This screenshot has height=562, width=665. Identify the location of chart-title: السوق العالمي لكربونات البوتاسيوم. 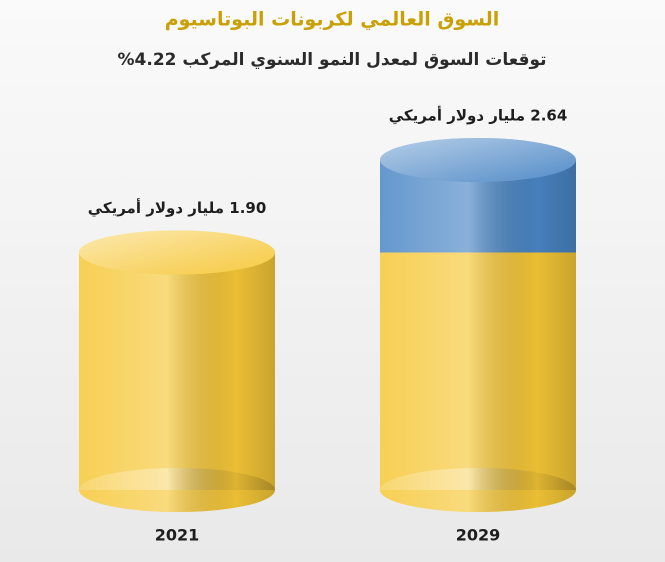
(332, 20).